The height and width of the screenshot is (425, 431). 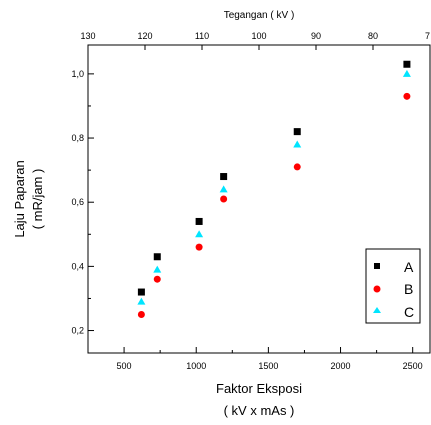 What do you see at coordinates (413, 366) in the screenshot?
I see `x-tick-label: 2500` at bounding box center [413, 366].